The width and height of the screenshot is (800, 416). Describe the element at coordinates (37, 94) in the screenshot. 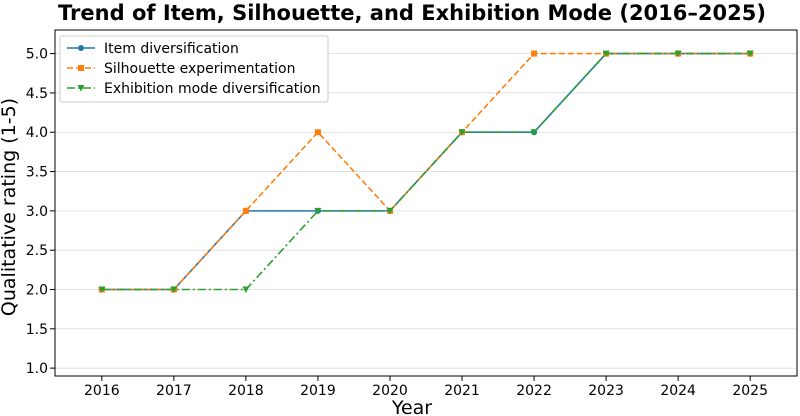

I see `y-tick-label: 4.5` at that location.